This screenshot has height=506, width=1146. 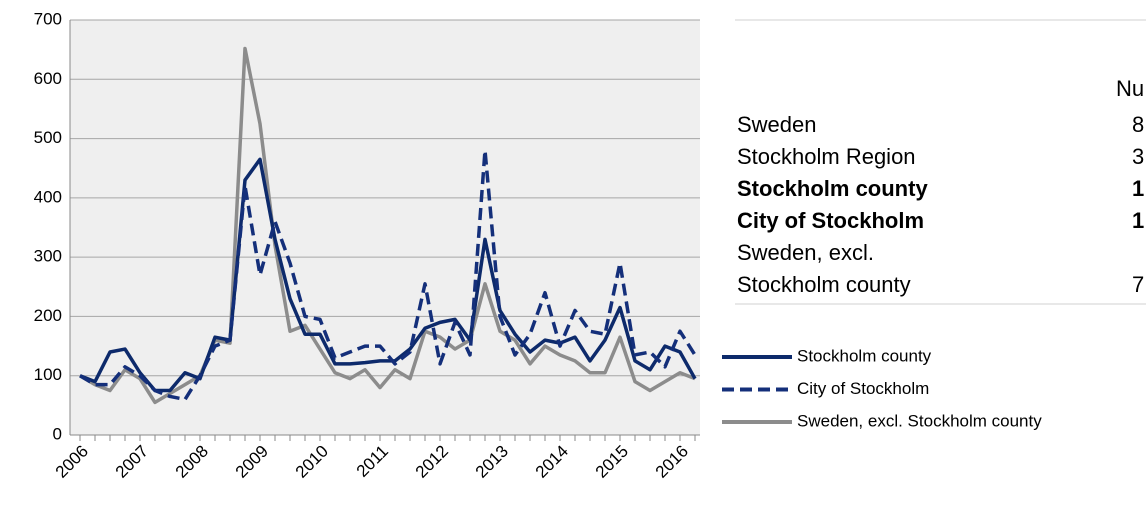 I want to click on y-tick-label: 200, so click(x=48, y=315).